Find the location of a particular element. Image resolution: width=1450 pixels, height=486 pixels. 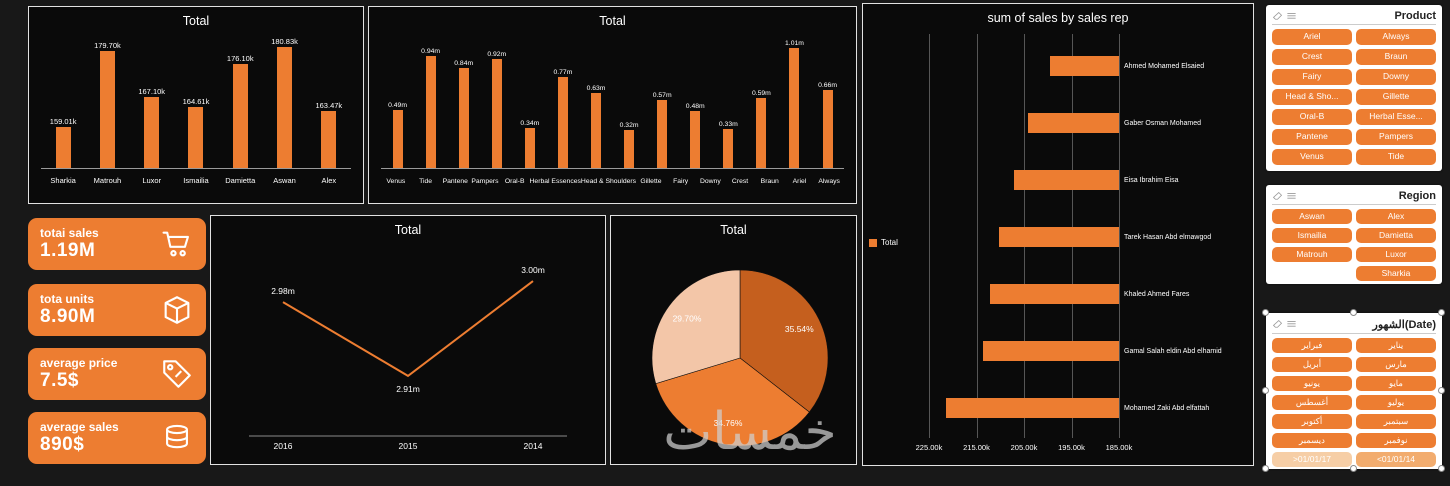

slicer-button: <01/01/14 is located at coordinates (1396, 459).